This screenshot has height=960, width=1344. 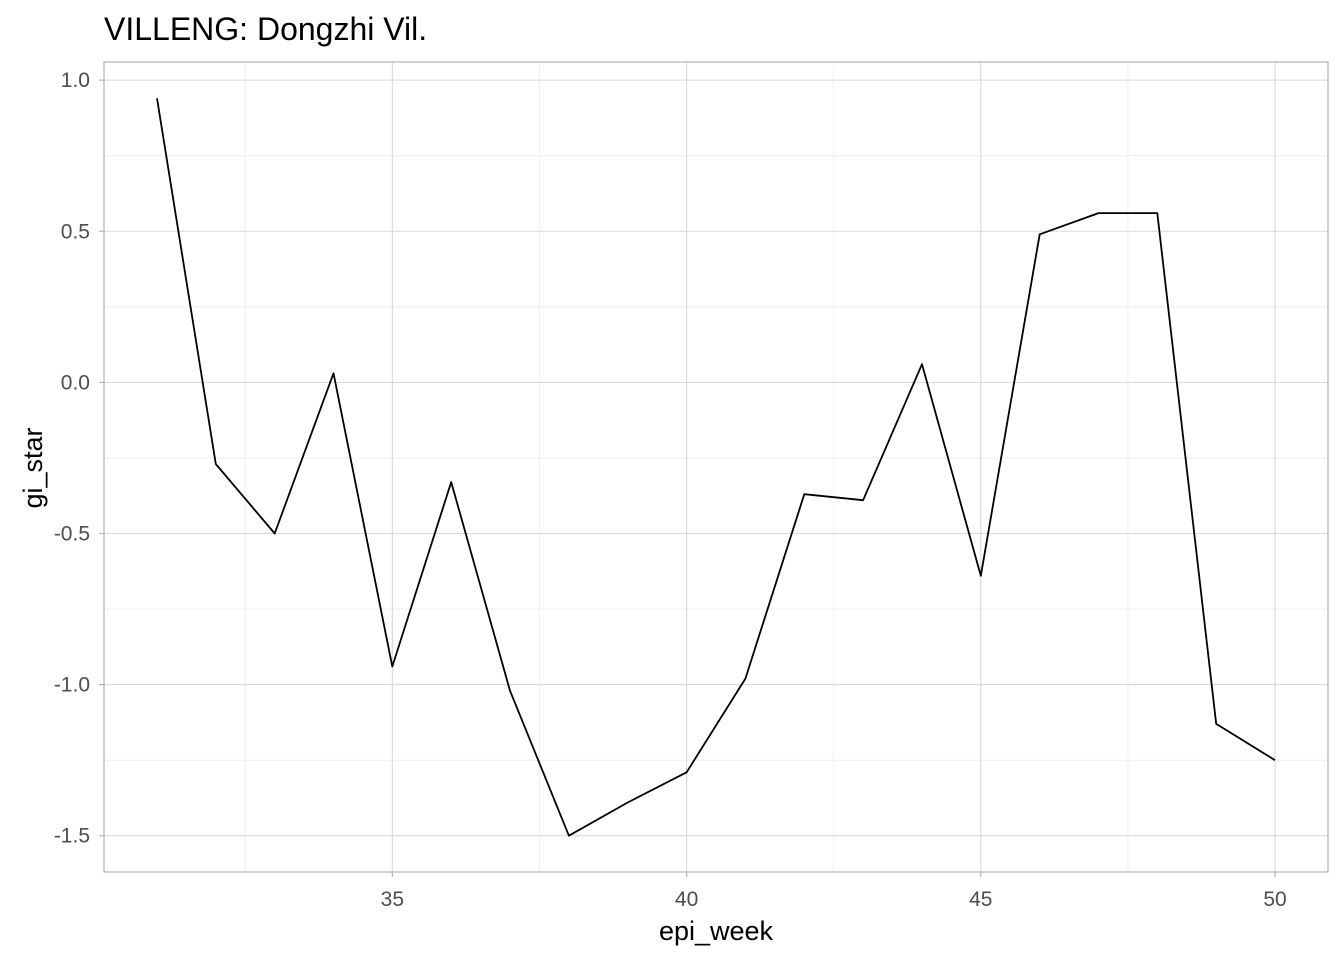 I want to click on x-tick-label: 45, so click(x=980, y=899).